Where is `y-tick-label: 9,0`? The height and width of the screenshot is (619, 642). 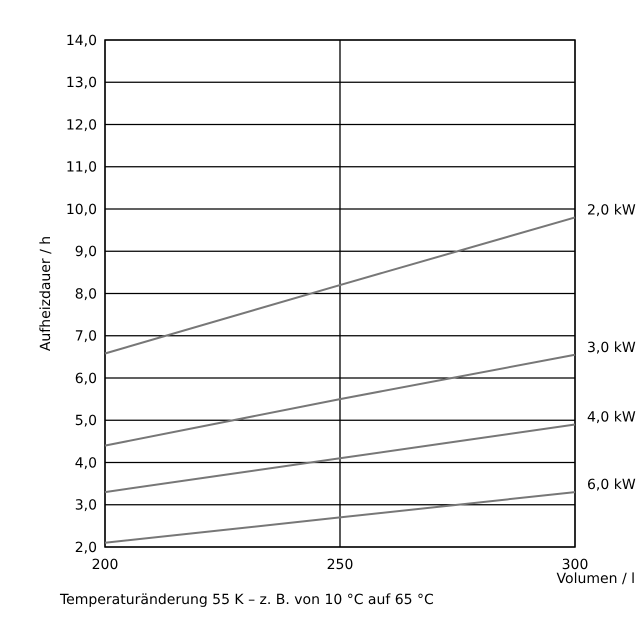
y-tick-label: 9,0 is located at coordinates (85, 252).